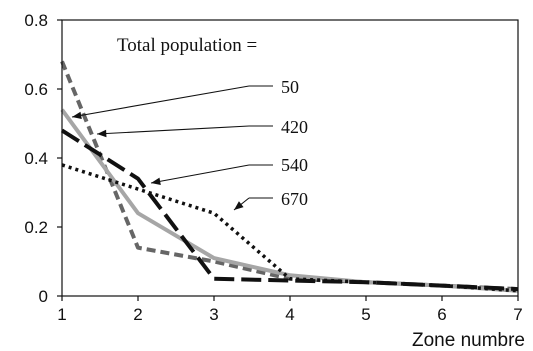  I want to click on callout-label-50: 50, so click(290, 87).